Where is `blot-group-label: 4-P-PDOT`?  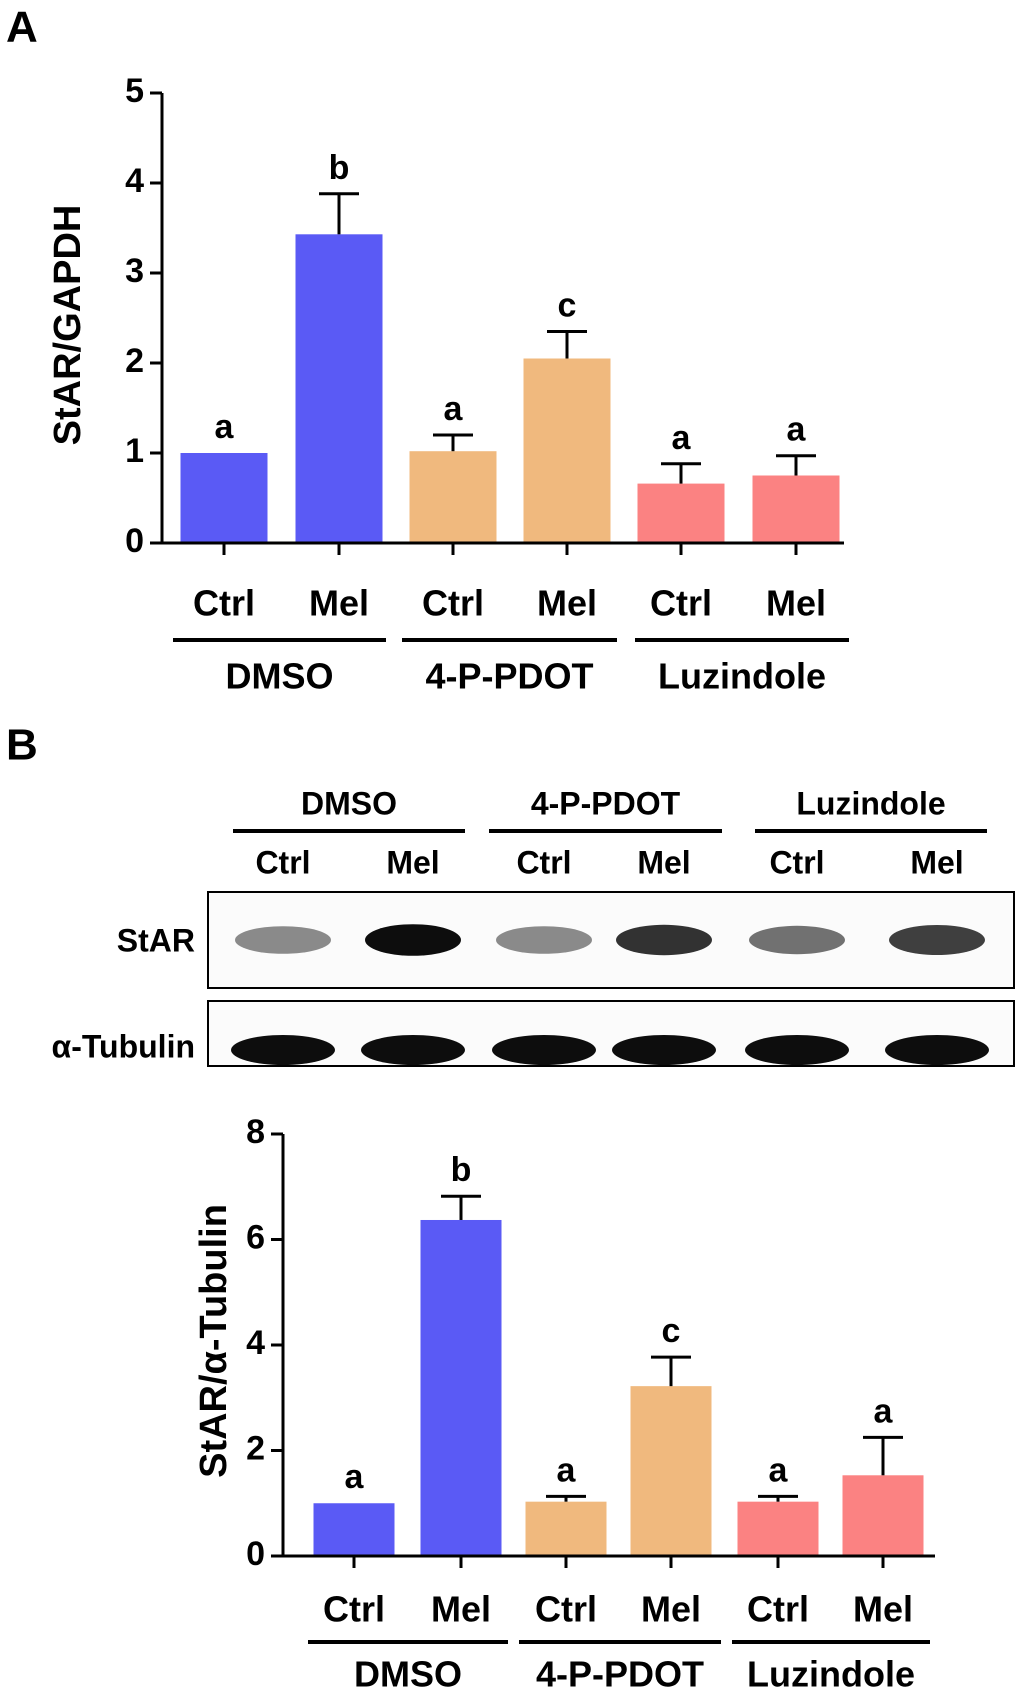
blot-group-label: 4-P-PDOT is located at coordinates (606, 803).